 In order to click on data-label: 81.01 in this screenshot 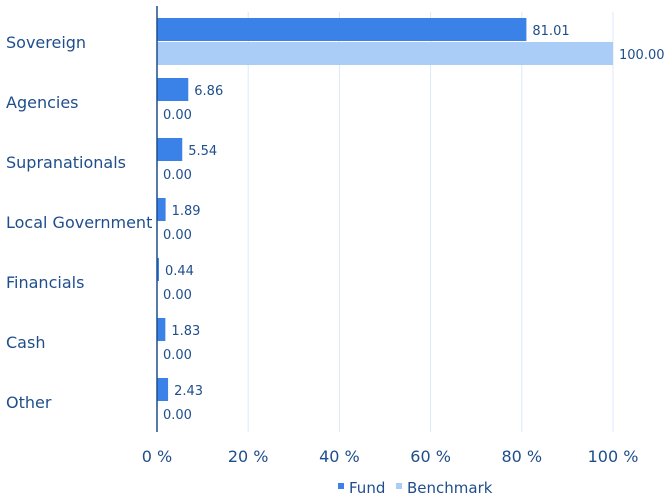, I will do `click(550, 31)`.